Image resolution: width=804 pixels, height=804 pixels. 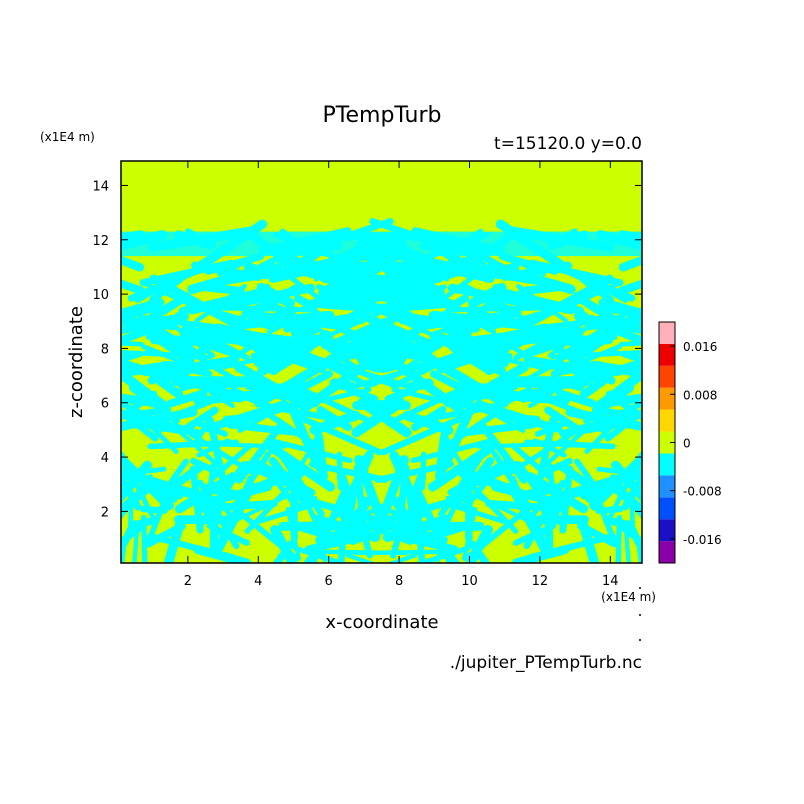 I want to click on colorbar-tick-label: -0.016, so click(x=702, y=540).